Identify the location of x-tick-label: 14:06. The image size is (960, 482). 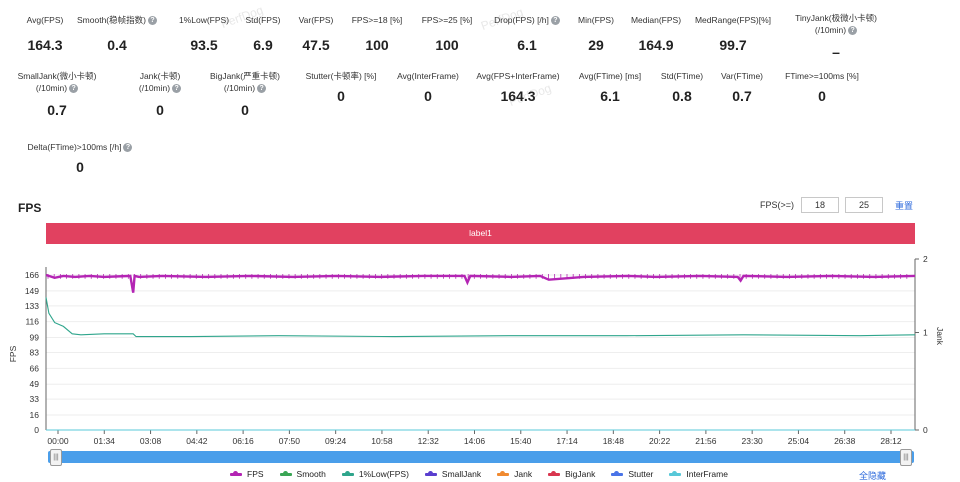
(475, 441).